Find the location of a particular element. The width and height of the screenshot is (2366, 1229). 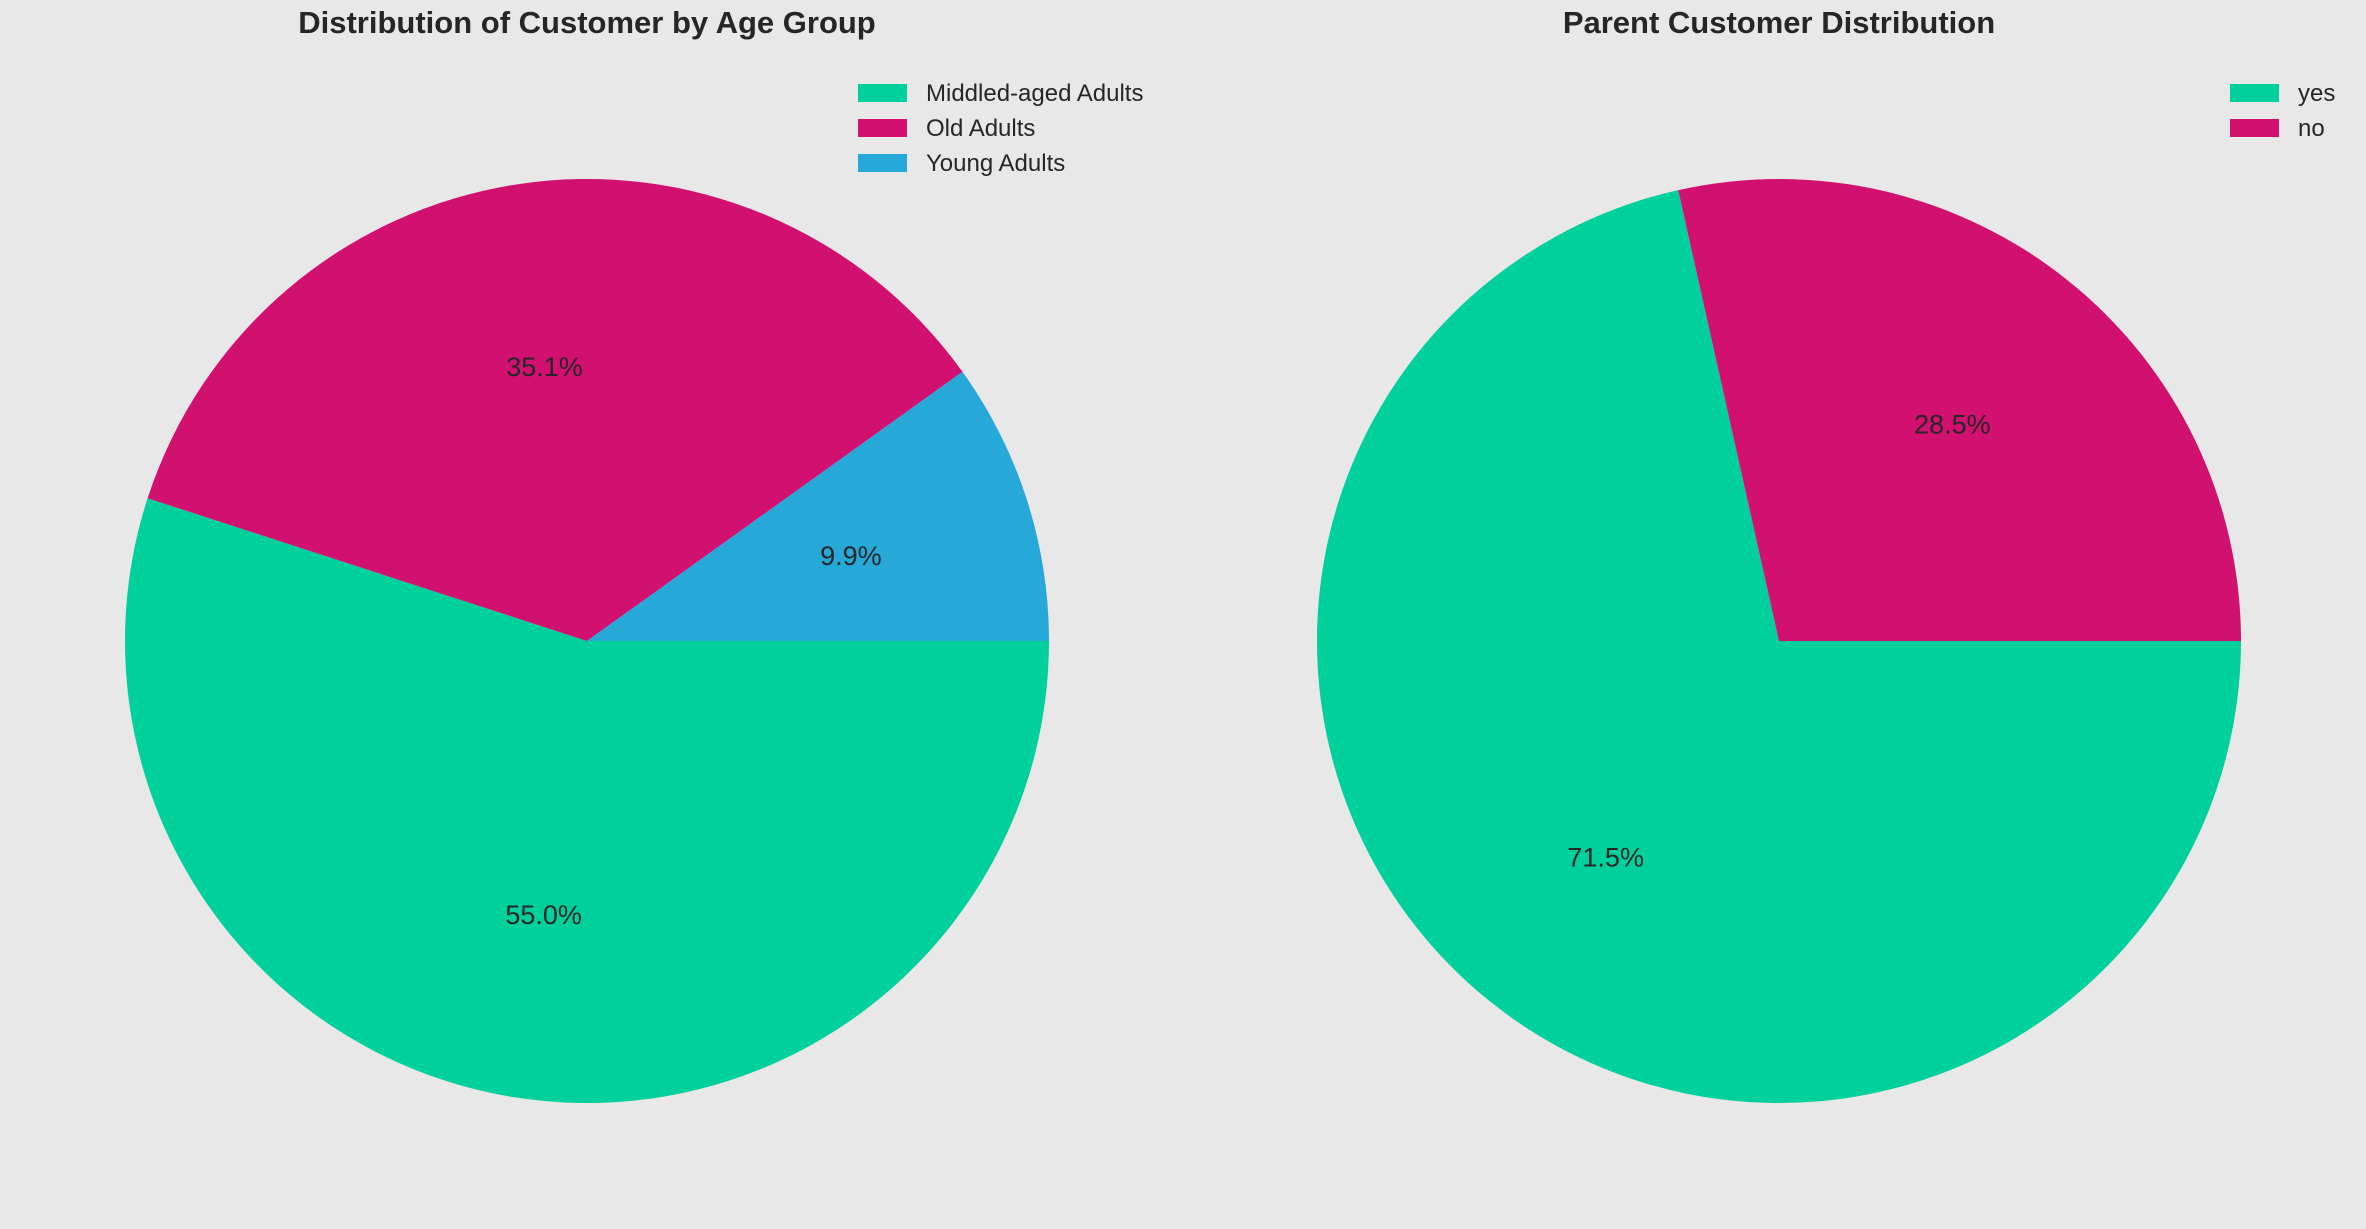

pie-percent-label: 9.9% is located at coordinates (851, 556).